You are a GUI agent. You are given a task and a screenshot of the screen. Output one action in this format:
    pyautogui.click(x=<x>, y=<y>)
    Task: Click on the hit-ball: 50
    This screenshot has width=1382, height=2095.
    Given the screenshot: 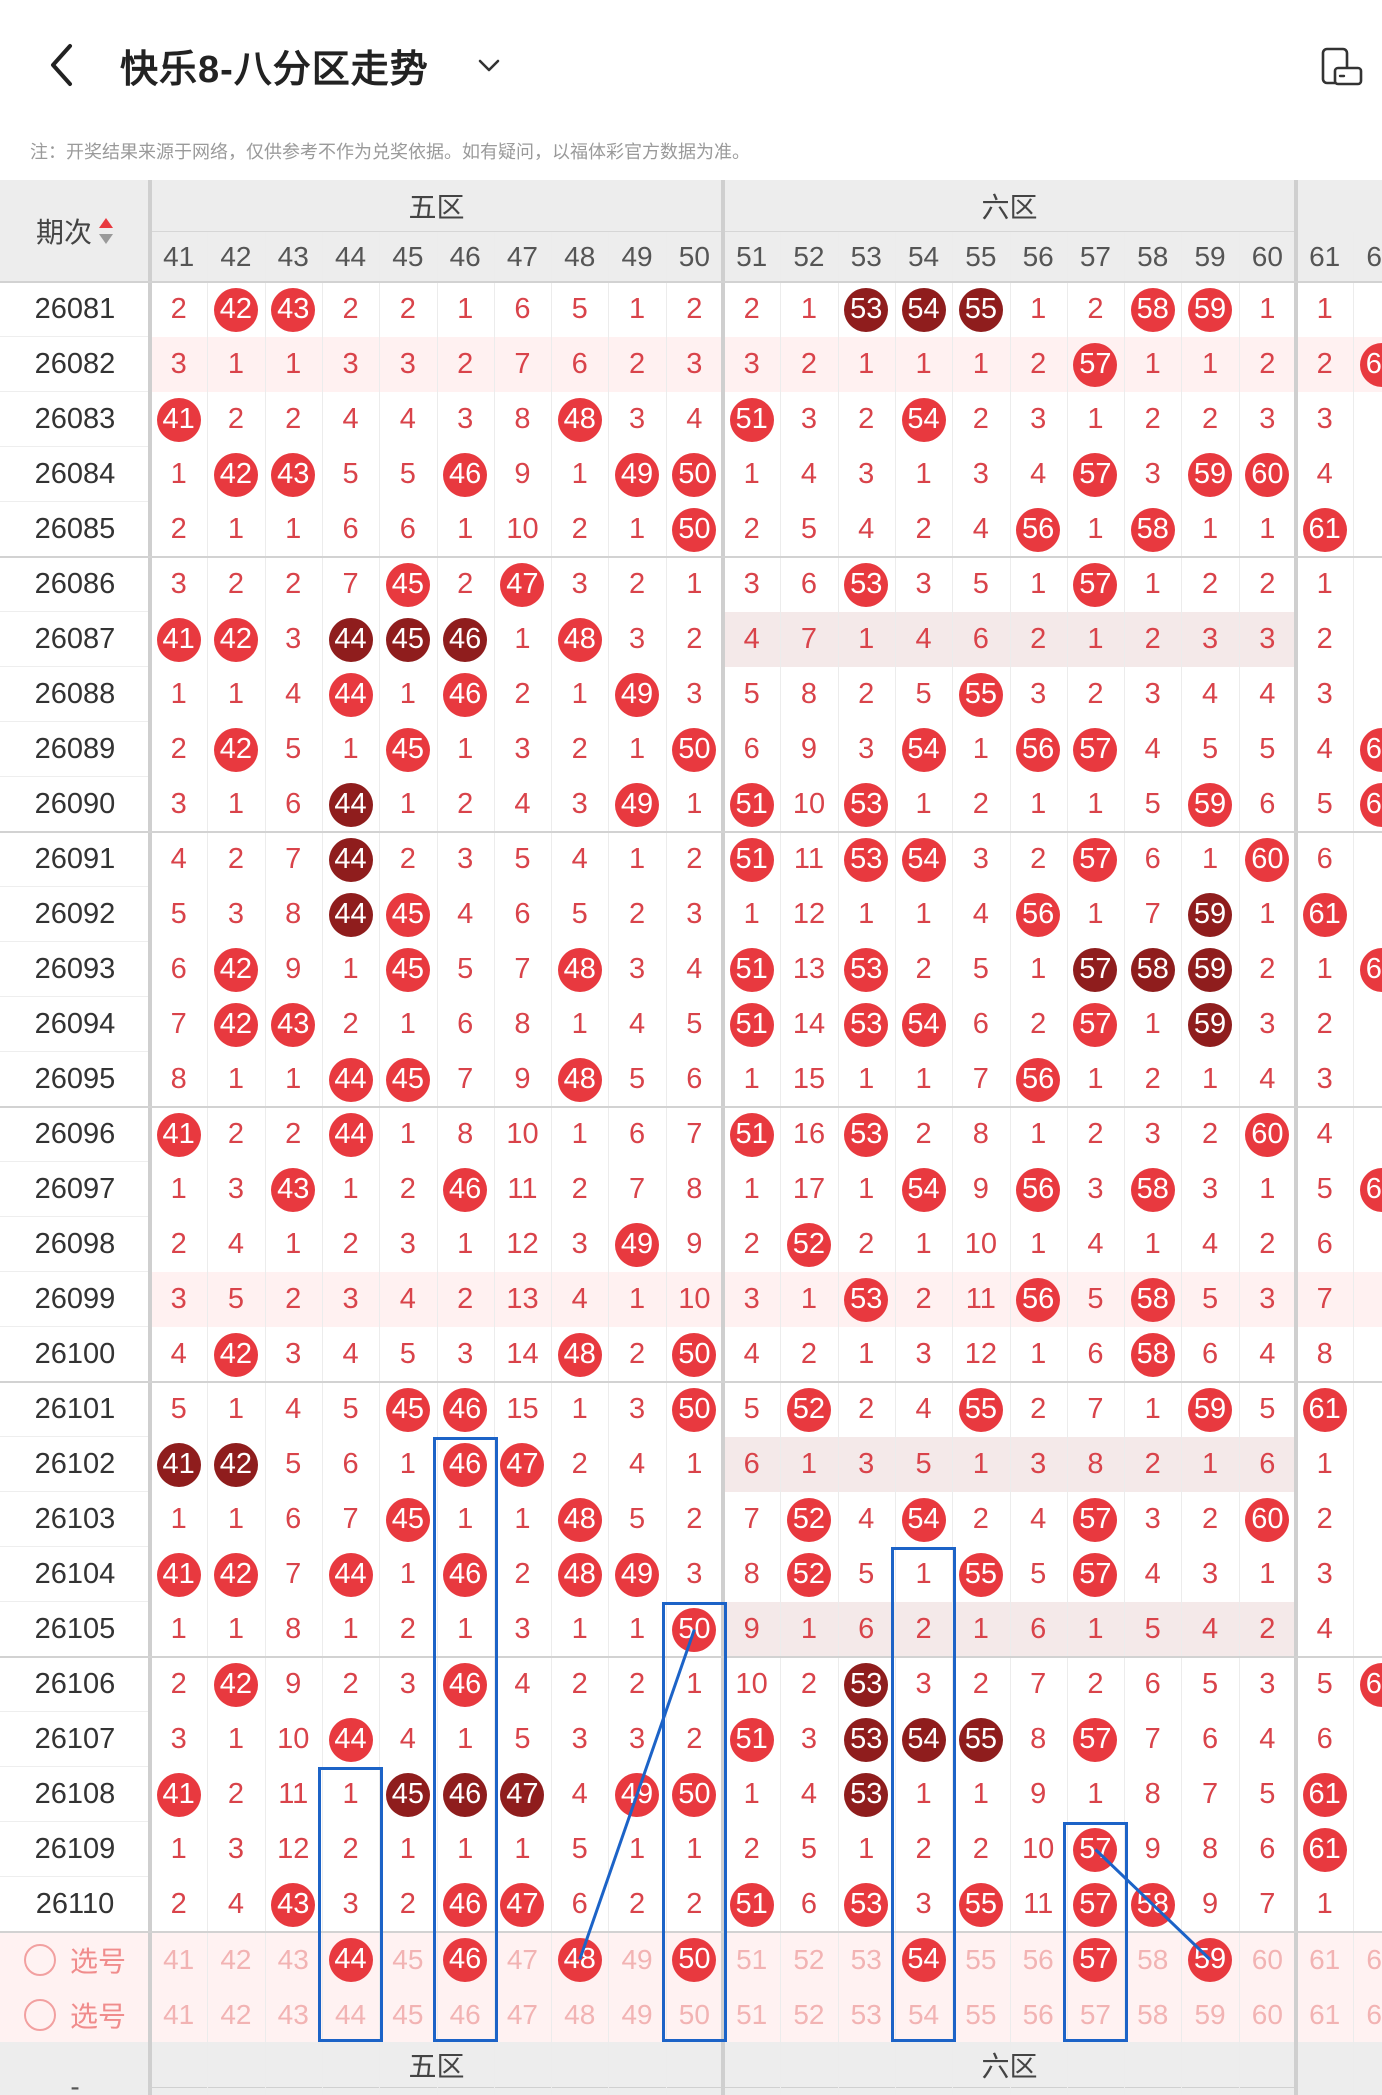 What is the action you would take?
    pyautogui.click(x=694, y=1354)
    